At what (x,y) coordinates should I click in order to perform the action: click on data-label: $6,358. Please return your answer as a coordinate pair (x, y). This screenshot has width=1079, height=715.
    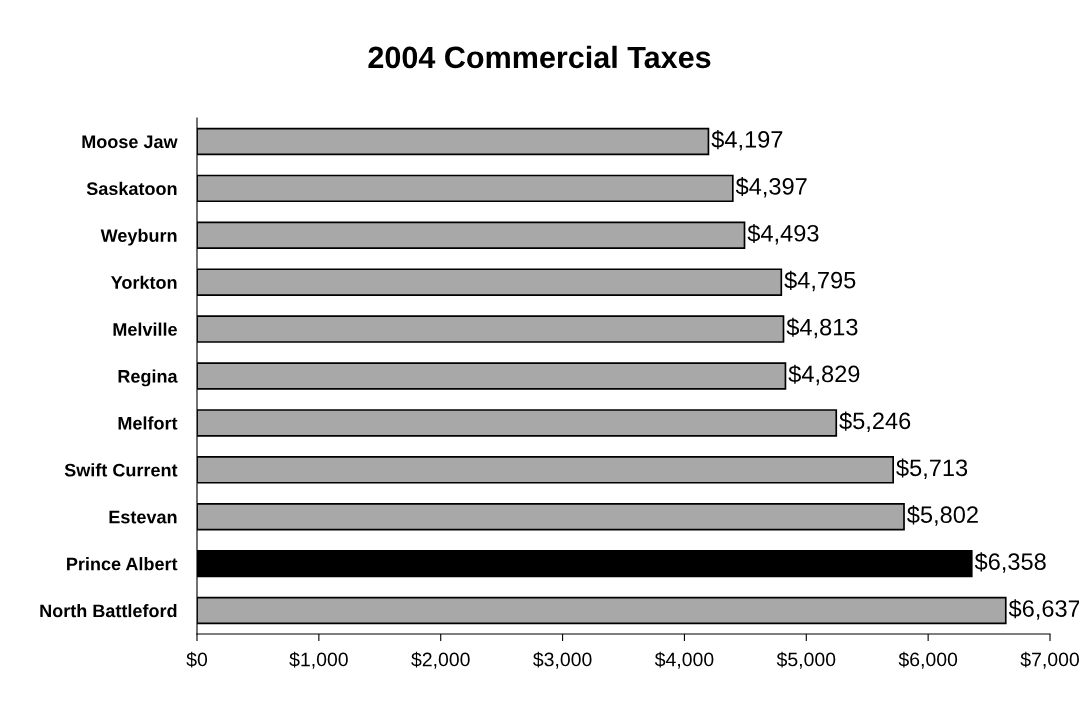
    Looking at the image, I should click on (1010, 562).